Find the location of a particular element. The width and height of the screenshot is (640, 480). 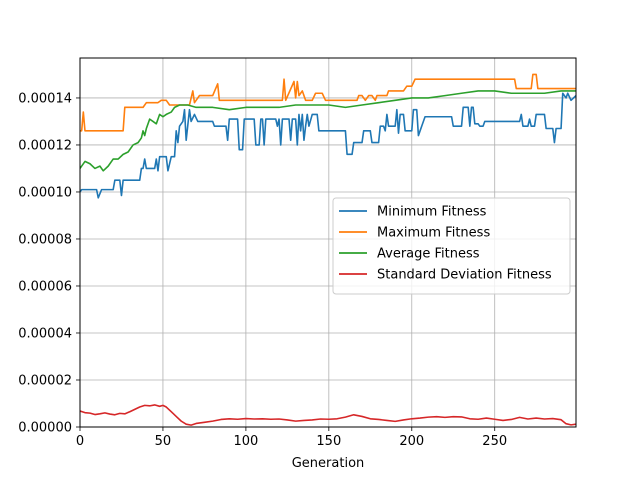

y-tick-label: 0.00000 is located at coordinates (45, 428).